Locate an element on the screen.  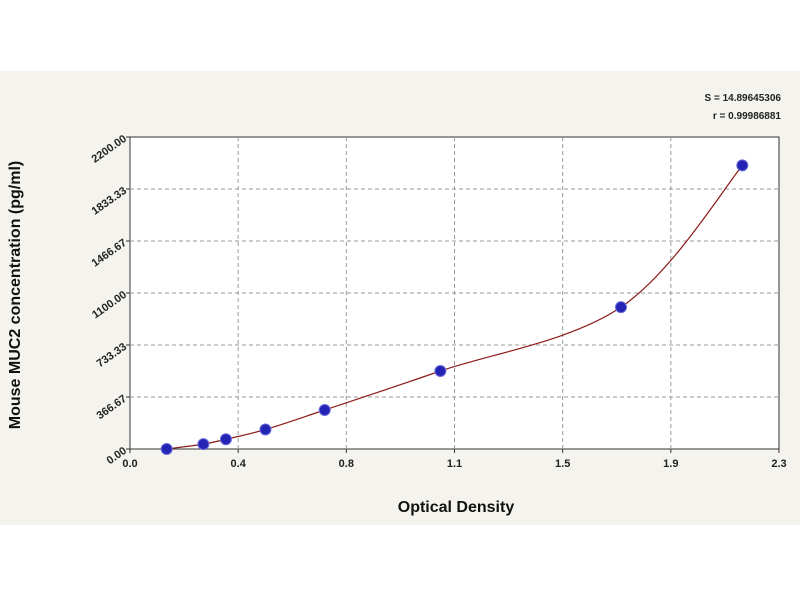
y-tick-label: 2200.00 is located at coordinates (109, 149).